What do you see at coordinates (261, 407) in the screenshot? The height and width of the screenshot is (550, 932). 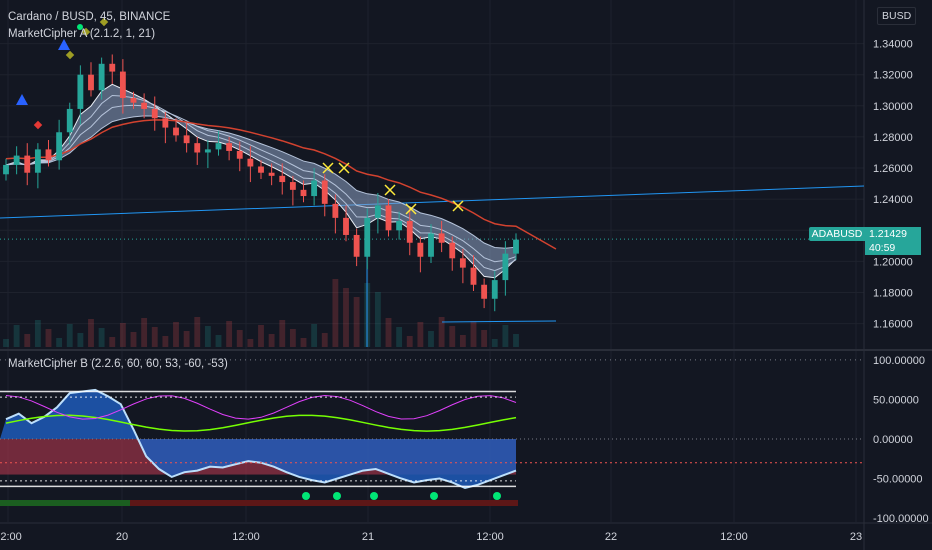 I see `stoch-line` at bounding box center [261, 407].